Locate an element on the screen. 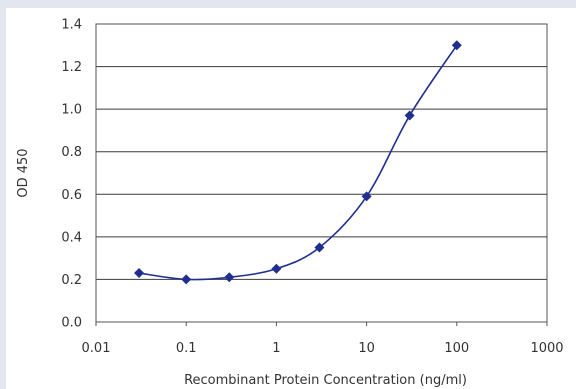  x-axis-ticks: 0.01 0.1 1 10 100 1000 is located at coordinates (323, 339).